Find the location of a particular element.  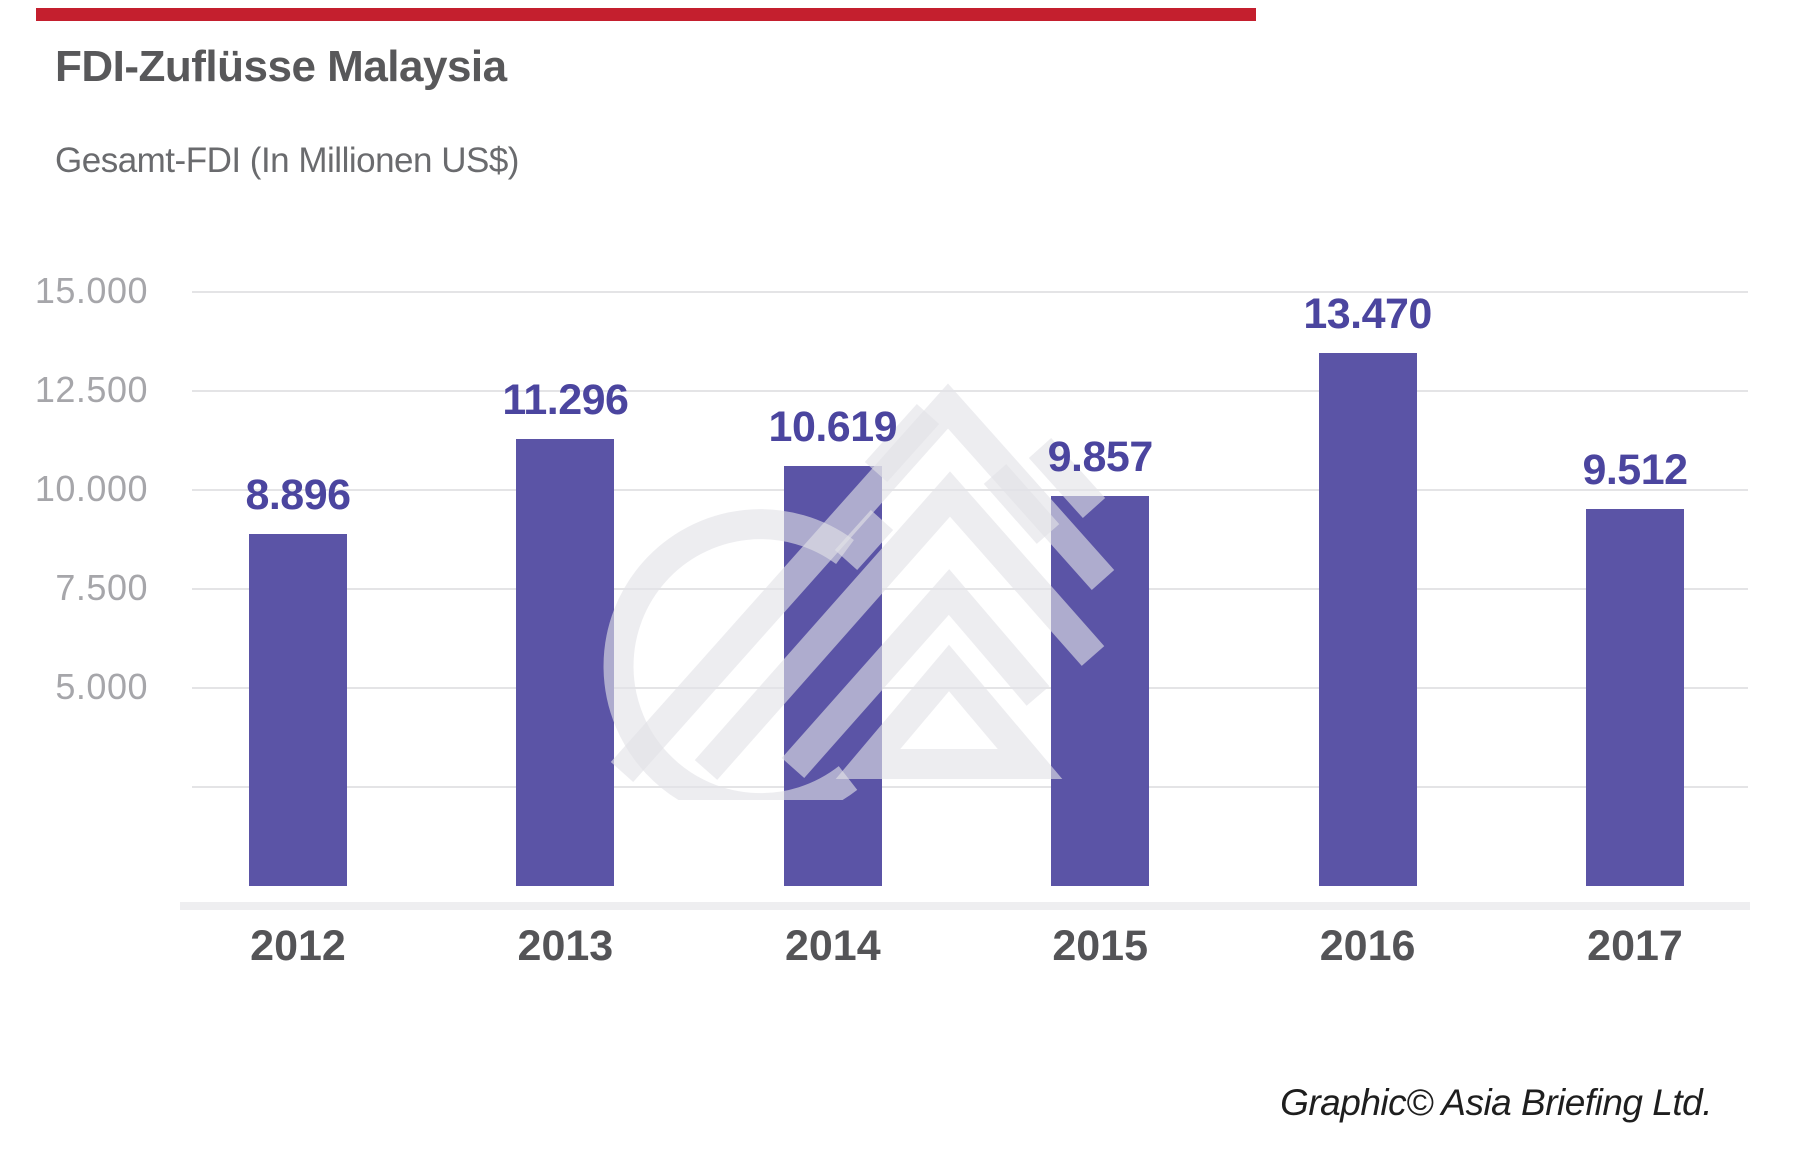

credit-text: Graphic© Asia Briefing Ltd. is located at coordinates (1496, 1102).